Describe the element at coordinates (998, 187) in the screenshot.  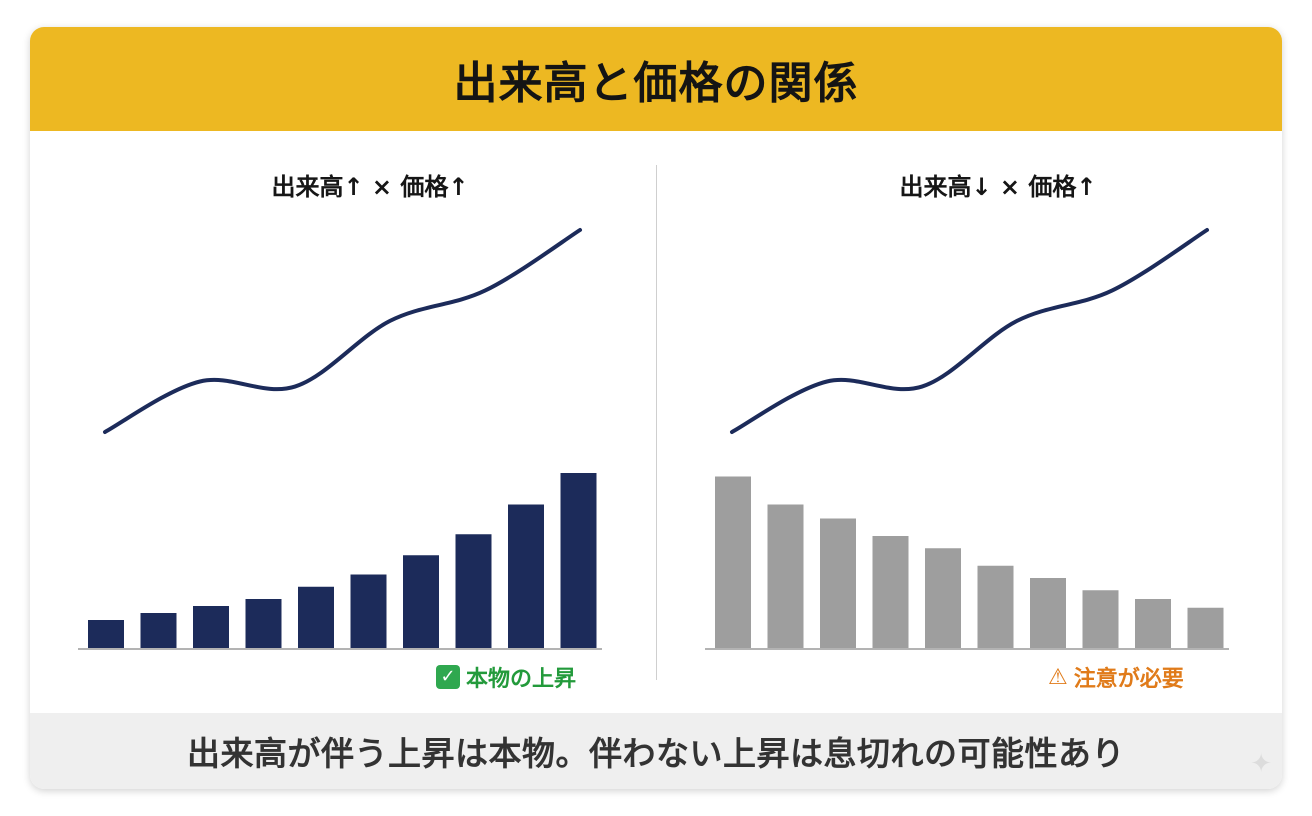
I see `right-panel-title: 出来高↓ × 価格↑` at that location.